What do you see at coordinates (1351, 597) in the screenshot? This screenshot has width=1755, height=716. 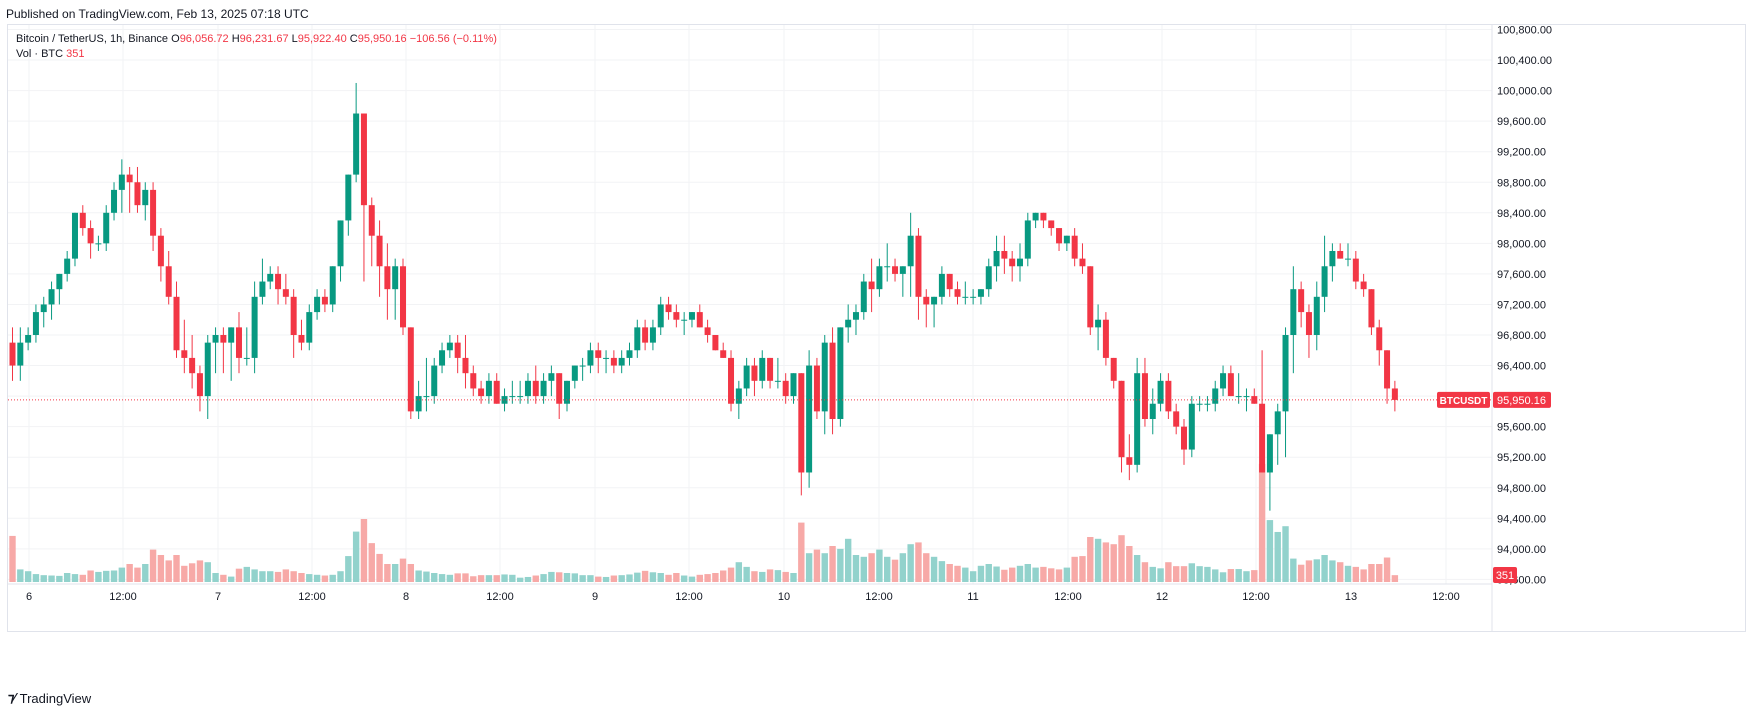 I see `time-tick-label: 13` at bounding box center [1351, 597].